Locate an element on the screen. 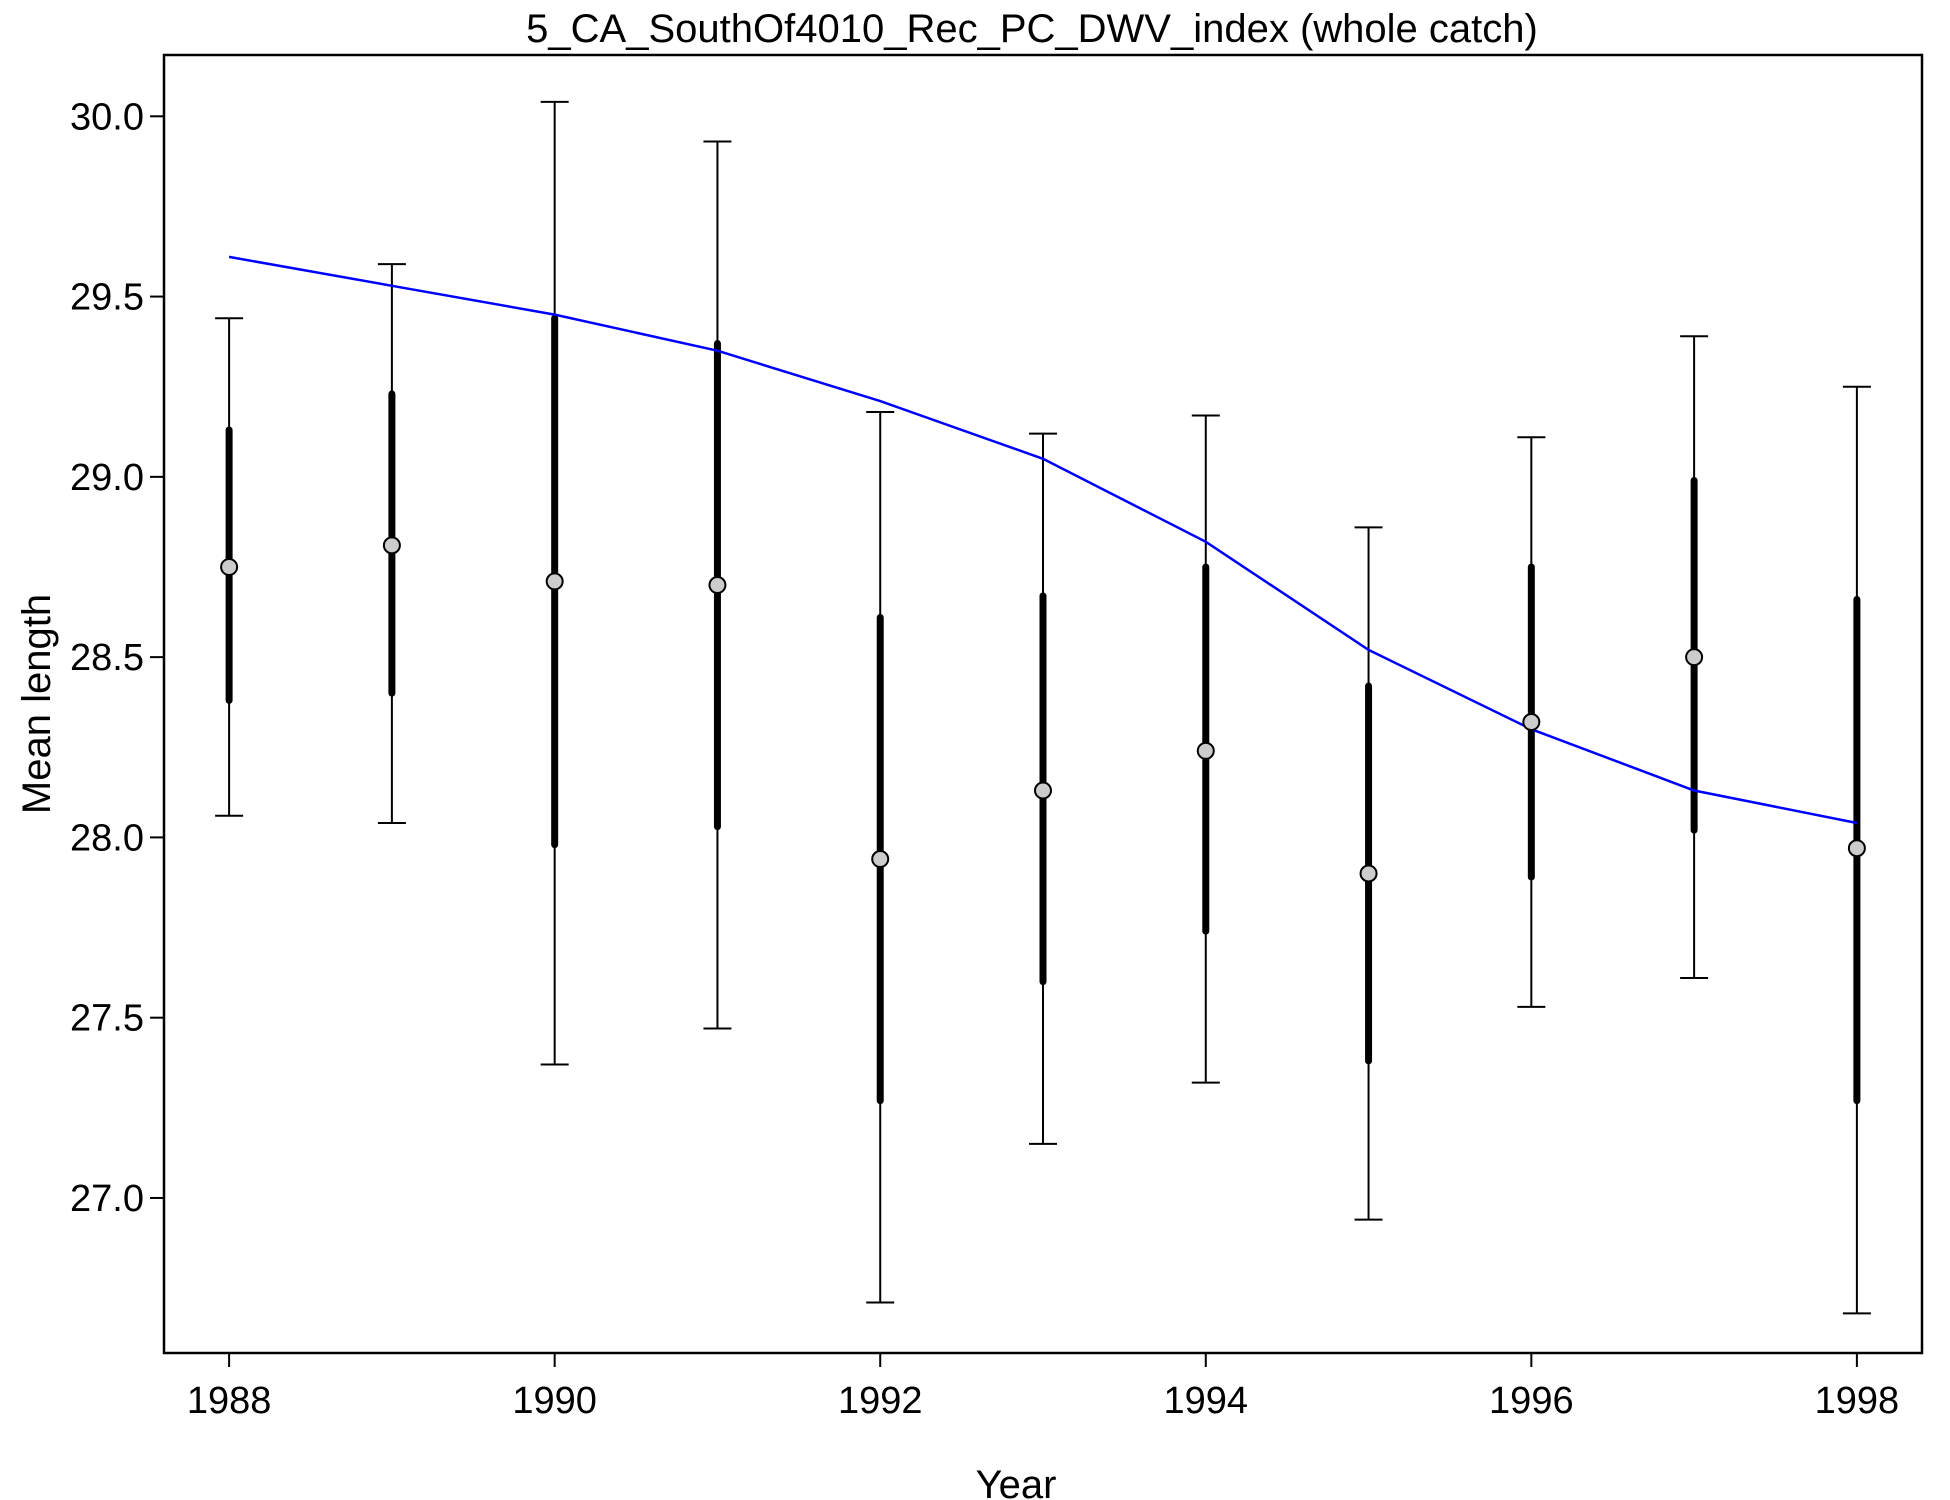 The height and width of the screenshot is (1500, 1950). x-axis: 1988 1990 1992 1994 1996 1998 is located at coordinates (1043, 1387).